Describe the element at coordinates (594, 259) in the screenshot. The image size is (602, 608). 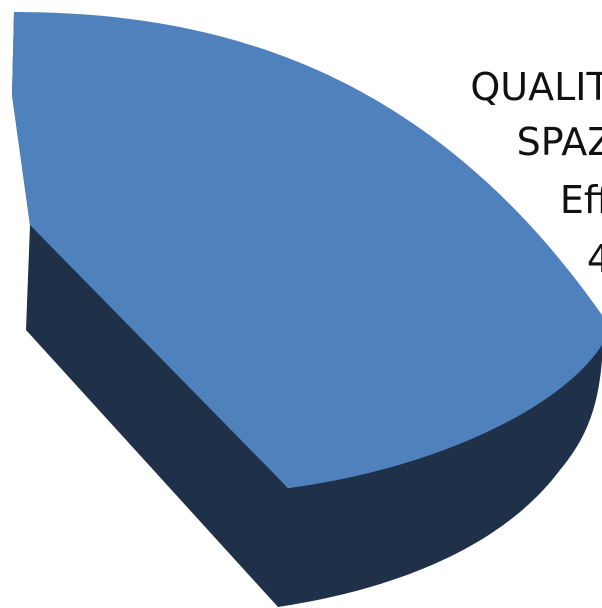
I see `slice-label-line-4: 4` at that location.